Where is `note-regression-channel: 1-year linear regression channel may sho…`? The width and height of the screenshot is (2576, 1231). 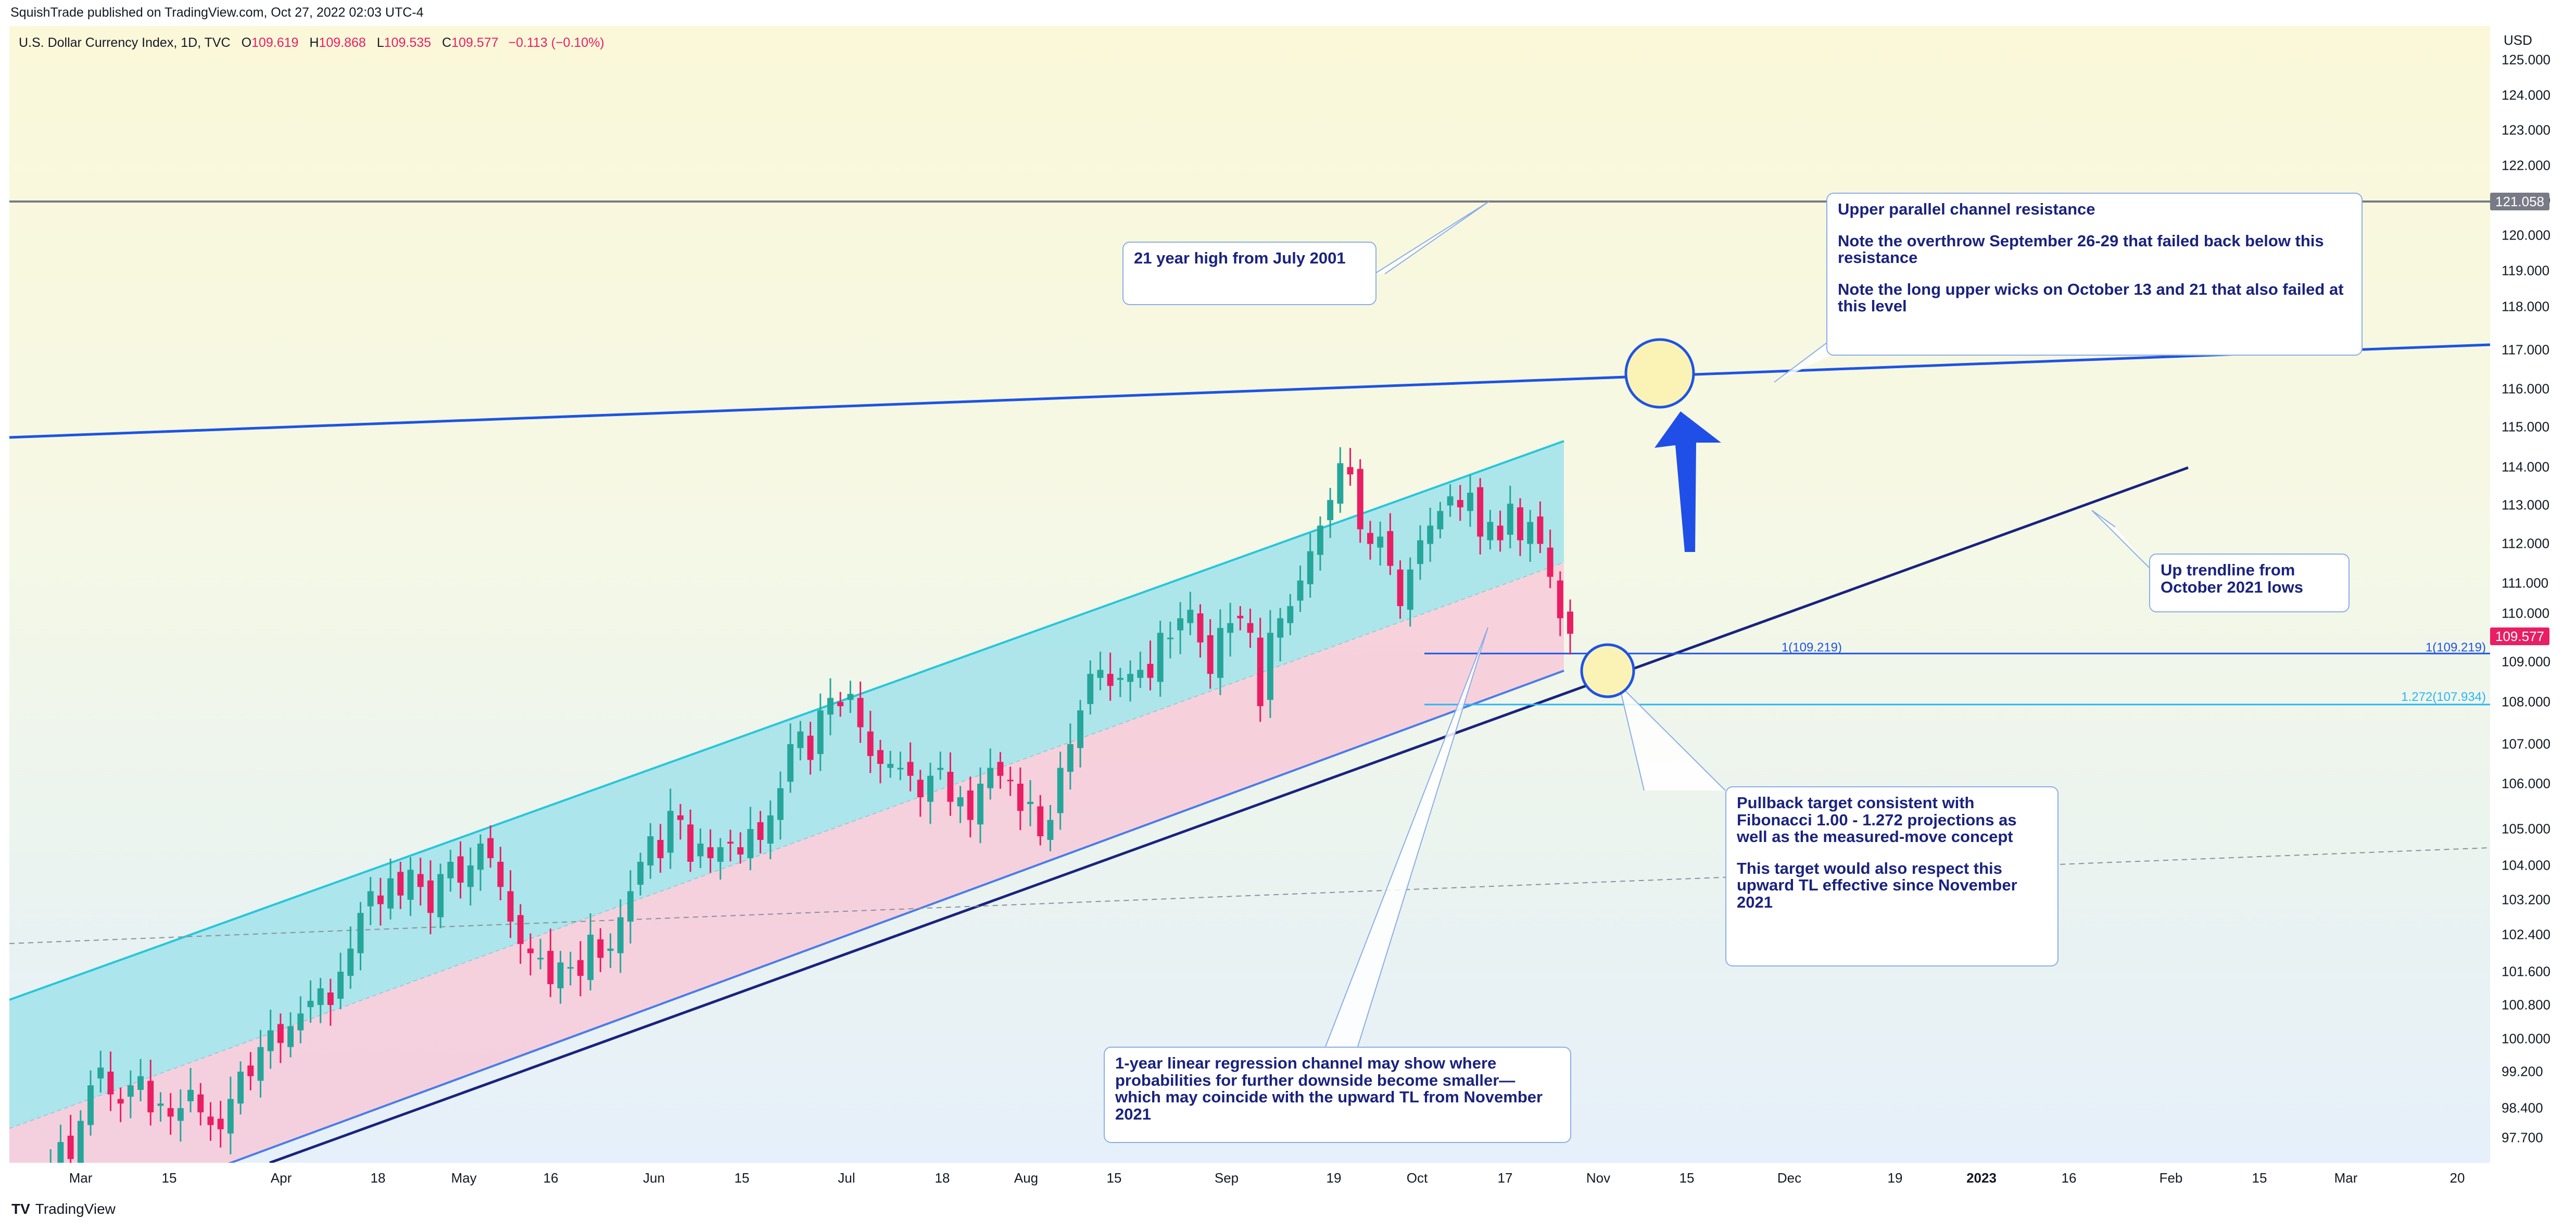
note-regression-channel: 1-year linear regression channel may sho… is located at coordinates (1337, 1095).